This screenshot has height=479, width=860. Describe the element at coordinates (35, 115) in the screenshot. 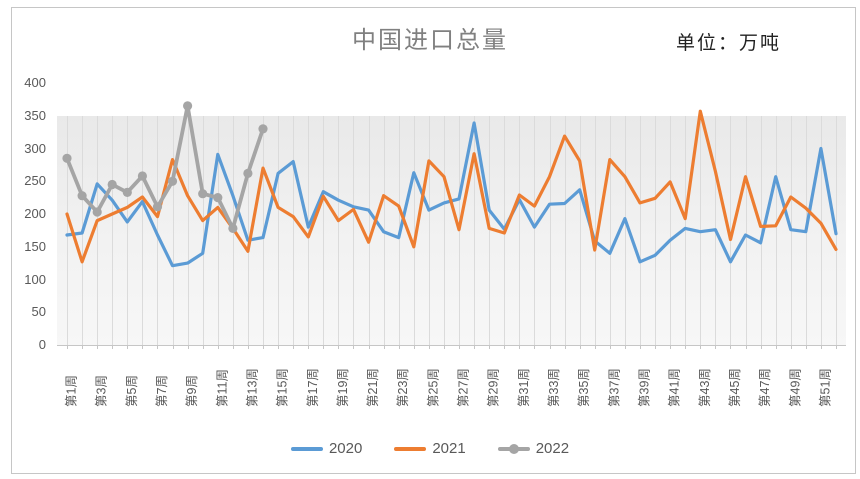

I see `y-axis-tick-label: 350` at that location.